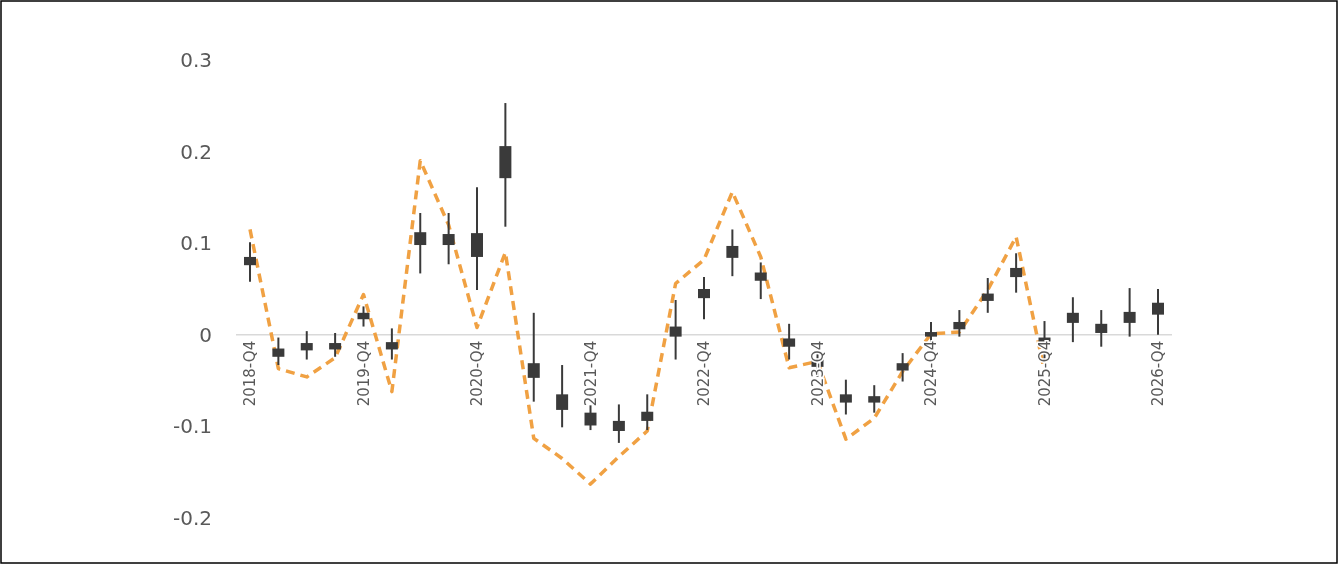 Image resolution: width=1338 pixels, height=564 pixels. Describe the element at coordinates (1158, 373) in the screenshot. I see `x-tick-label: 2026-Q4` at that location.